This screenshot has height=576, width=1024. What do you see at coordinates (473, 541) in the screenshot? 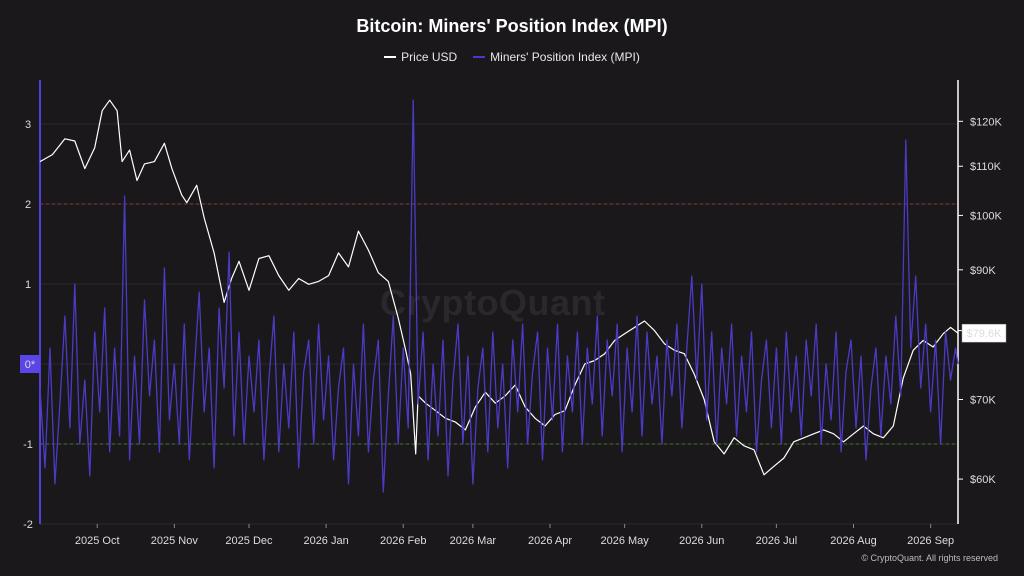
I see `x-tick-label: 2026 Mar` at bounding box center [473, 541].